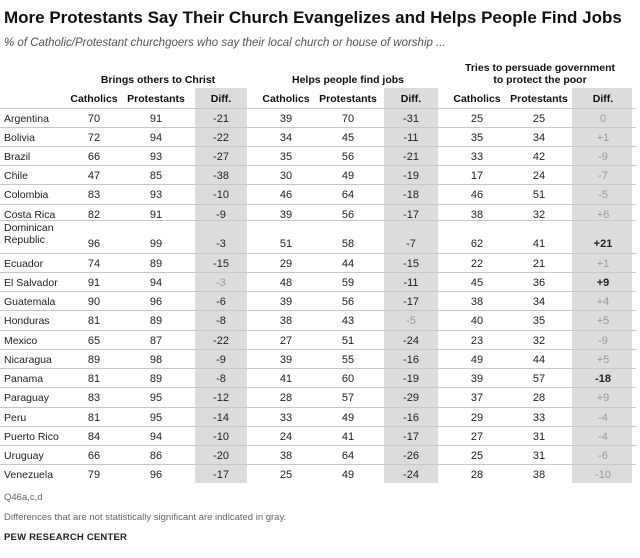  What do you see at coordinates (156, 99) in the screenshot?
I see `column-header: Protestants` at bounding box center [156, 99].